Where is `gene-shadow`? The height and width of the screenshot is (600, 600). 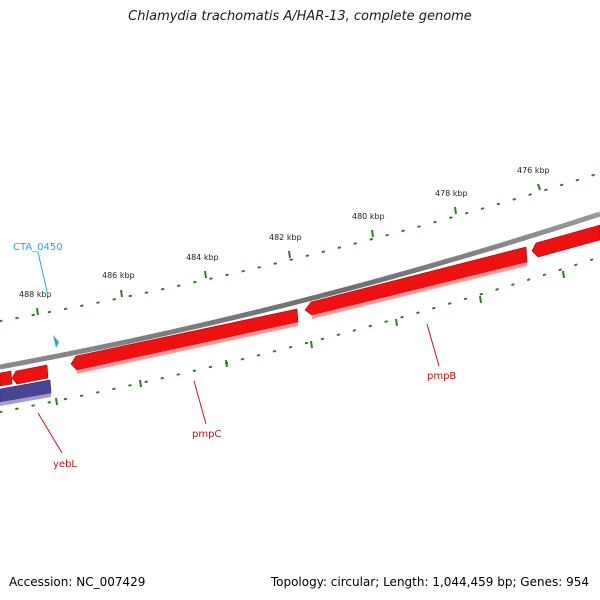
gene-shadow is located at coordinates (302, 318).